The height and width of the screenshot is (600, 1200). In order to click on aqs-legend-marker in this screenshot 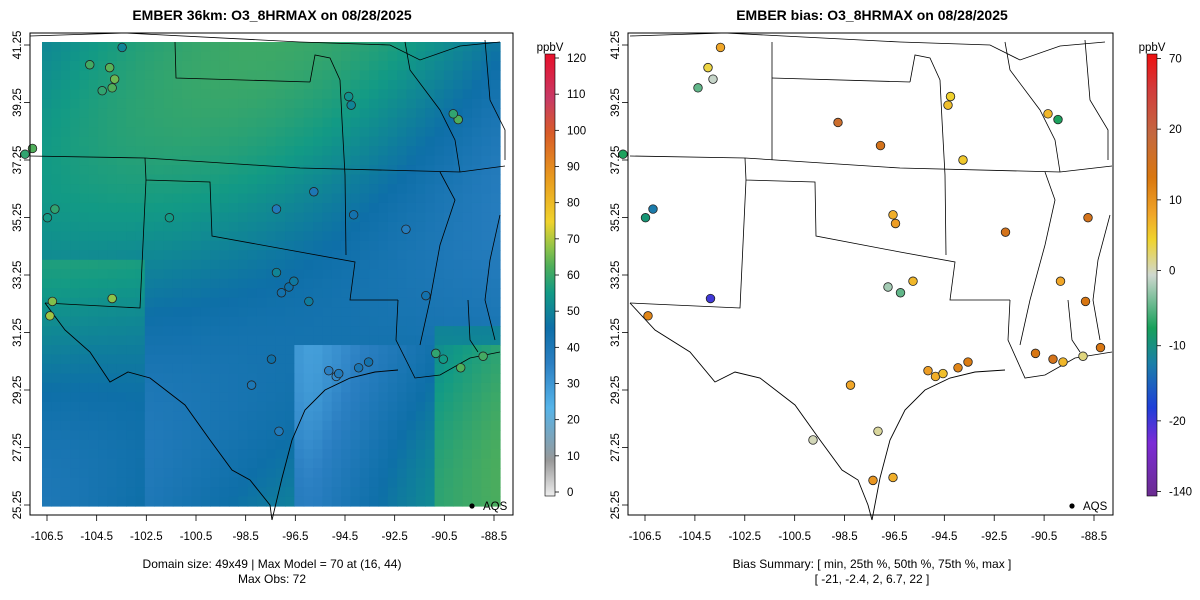, I will do `click(1072, 506)`.